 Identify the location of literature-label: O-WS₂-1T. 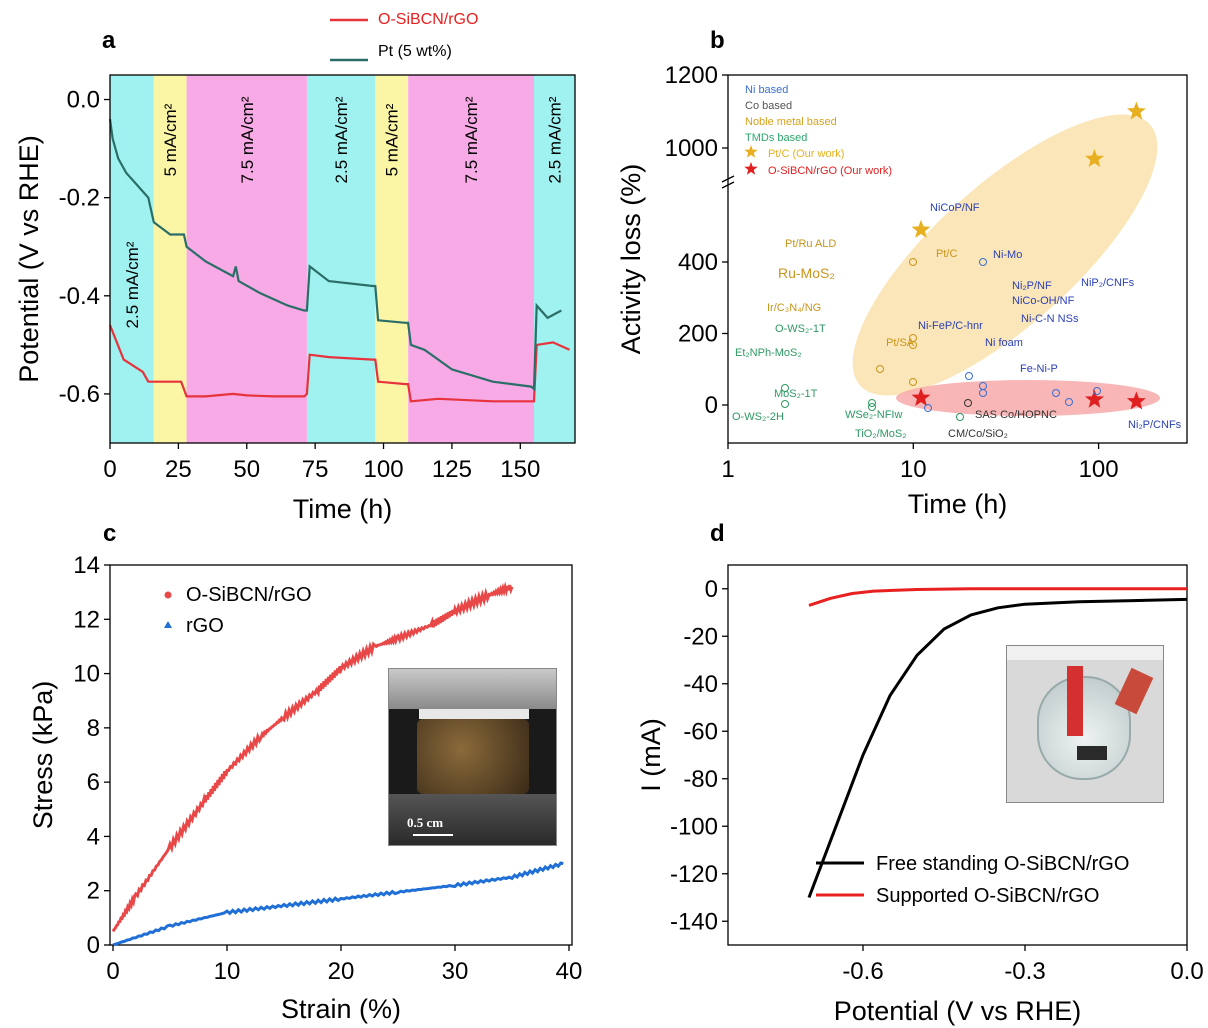
(800, 329).